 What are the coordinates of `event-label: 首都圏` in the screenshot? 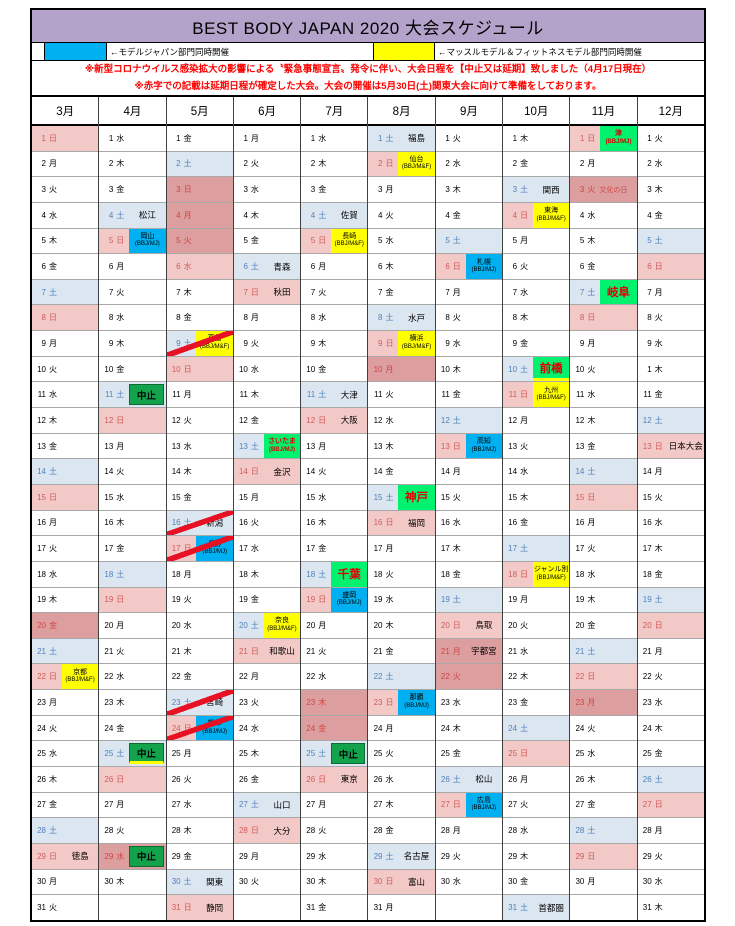 It's located at (551, 907).